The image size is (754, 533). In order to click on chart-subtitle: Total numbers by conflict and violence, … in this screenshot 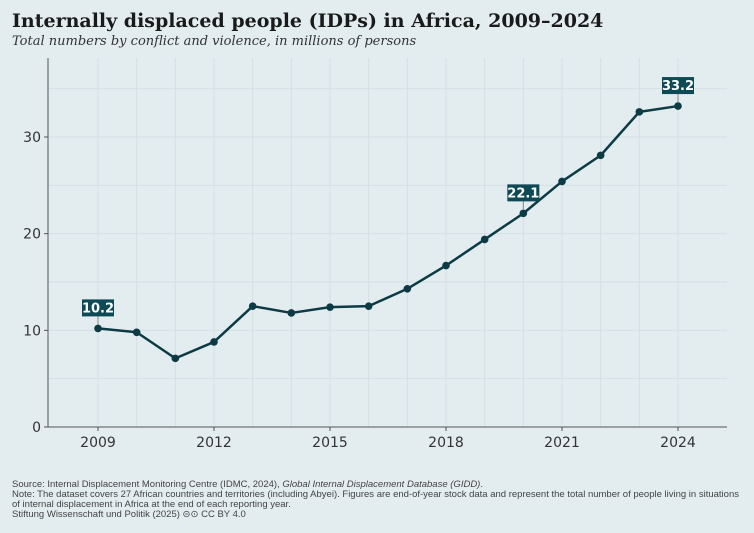, I will do `click(214, 41)`.